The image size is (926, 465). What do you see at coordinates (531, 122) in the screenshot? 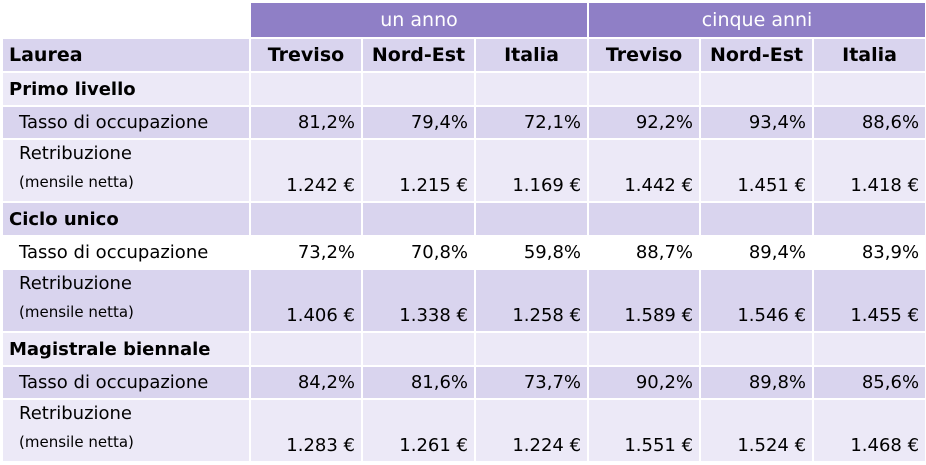
I see `table-cell: 72,1%` at bounding box center [531, 122].